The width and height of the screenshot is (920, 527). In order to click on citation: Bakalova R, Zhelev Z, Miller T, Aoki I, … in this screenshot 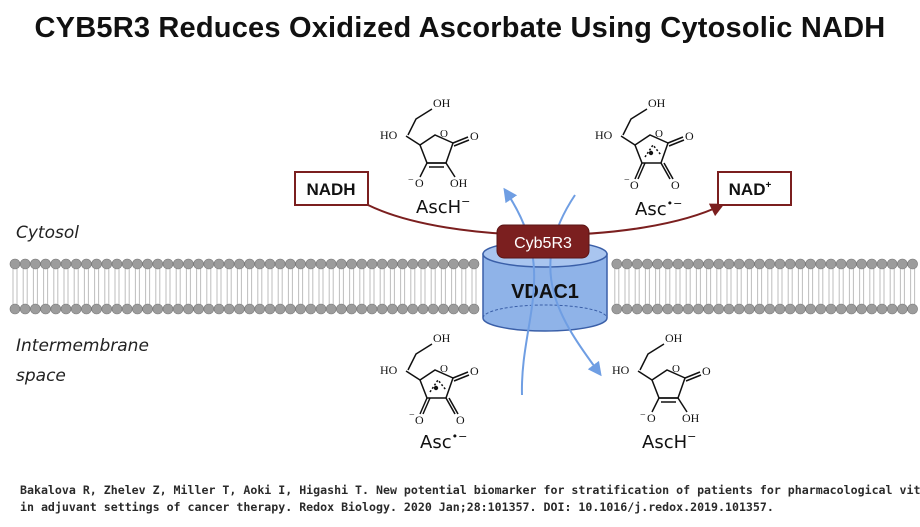, I will do `click(470, 499)`.